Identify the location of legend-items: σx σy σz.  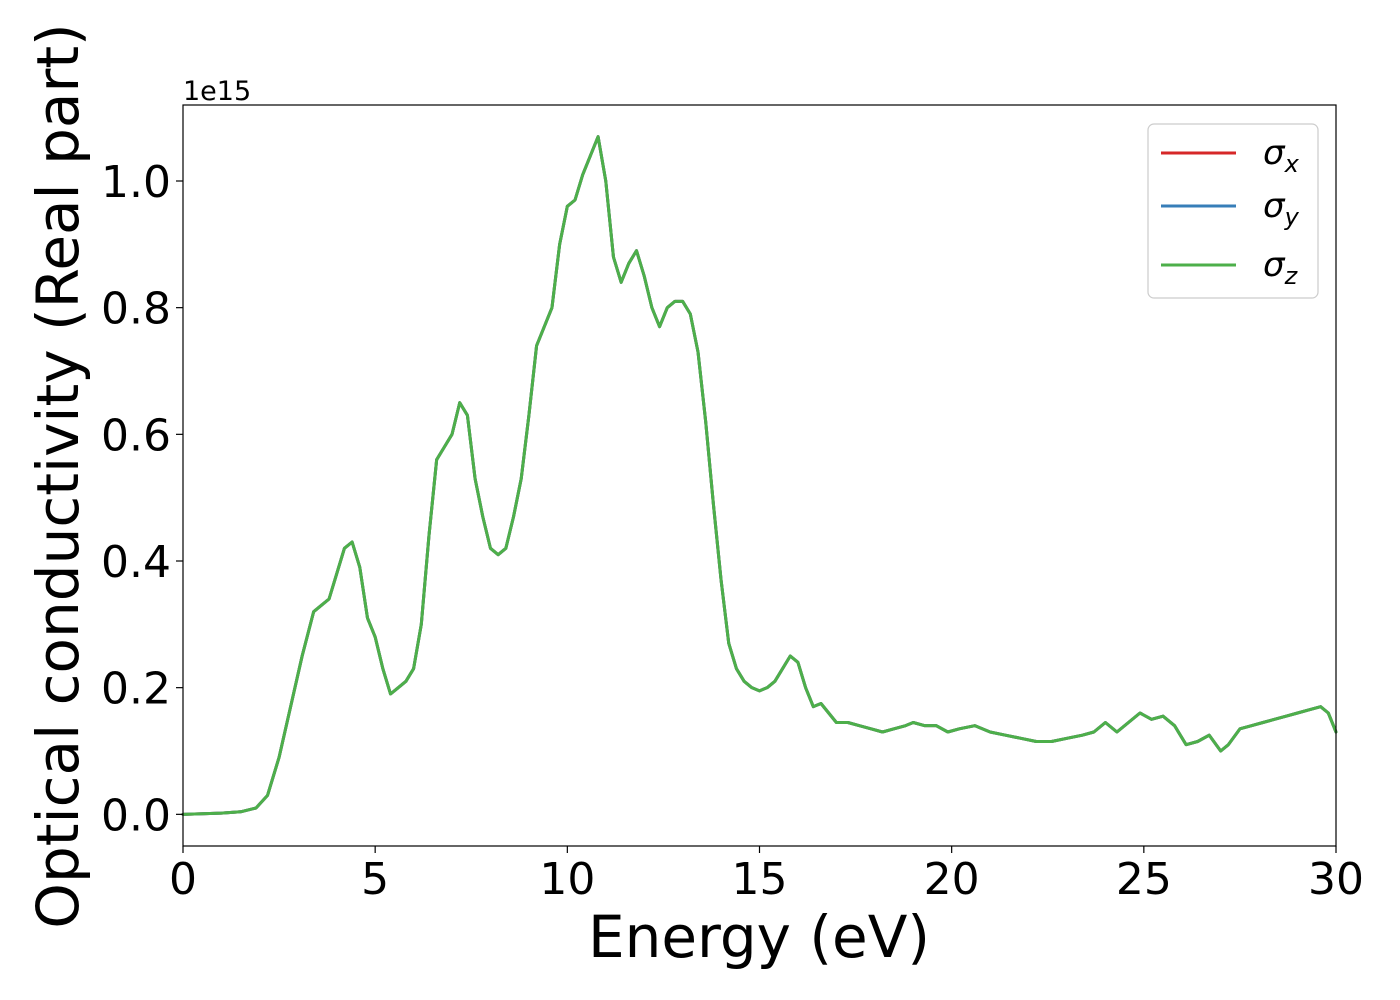
(1230, 211).